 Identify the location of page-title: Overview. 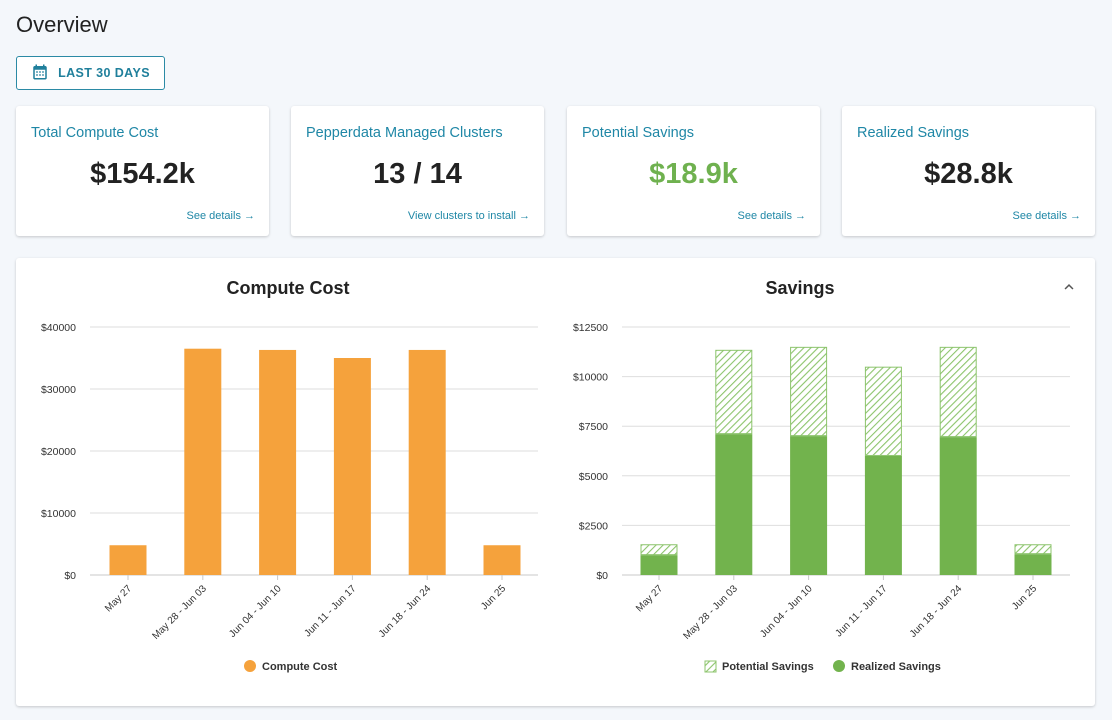
(62, 24).